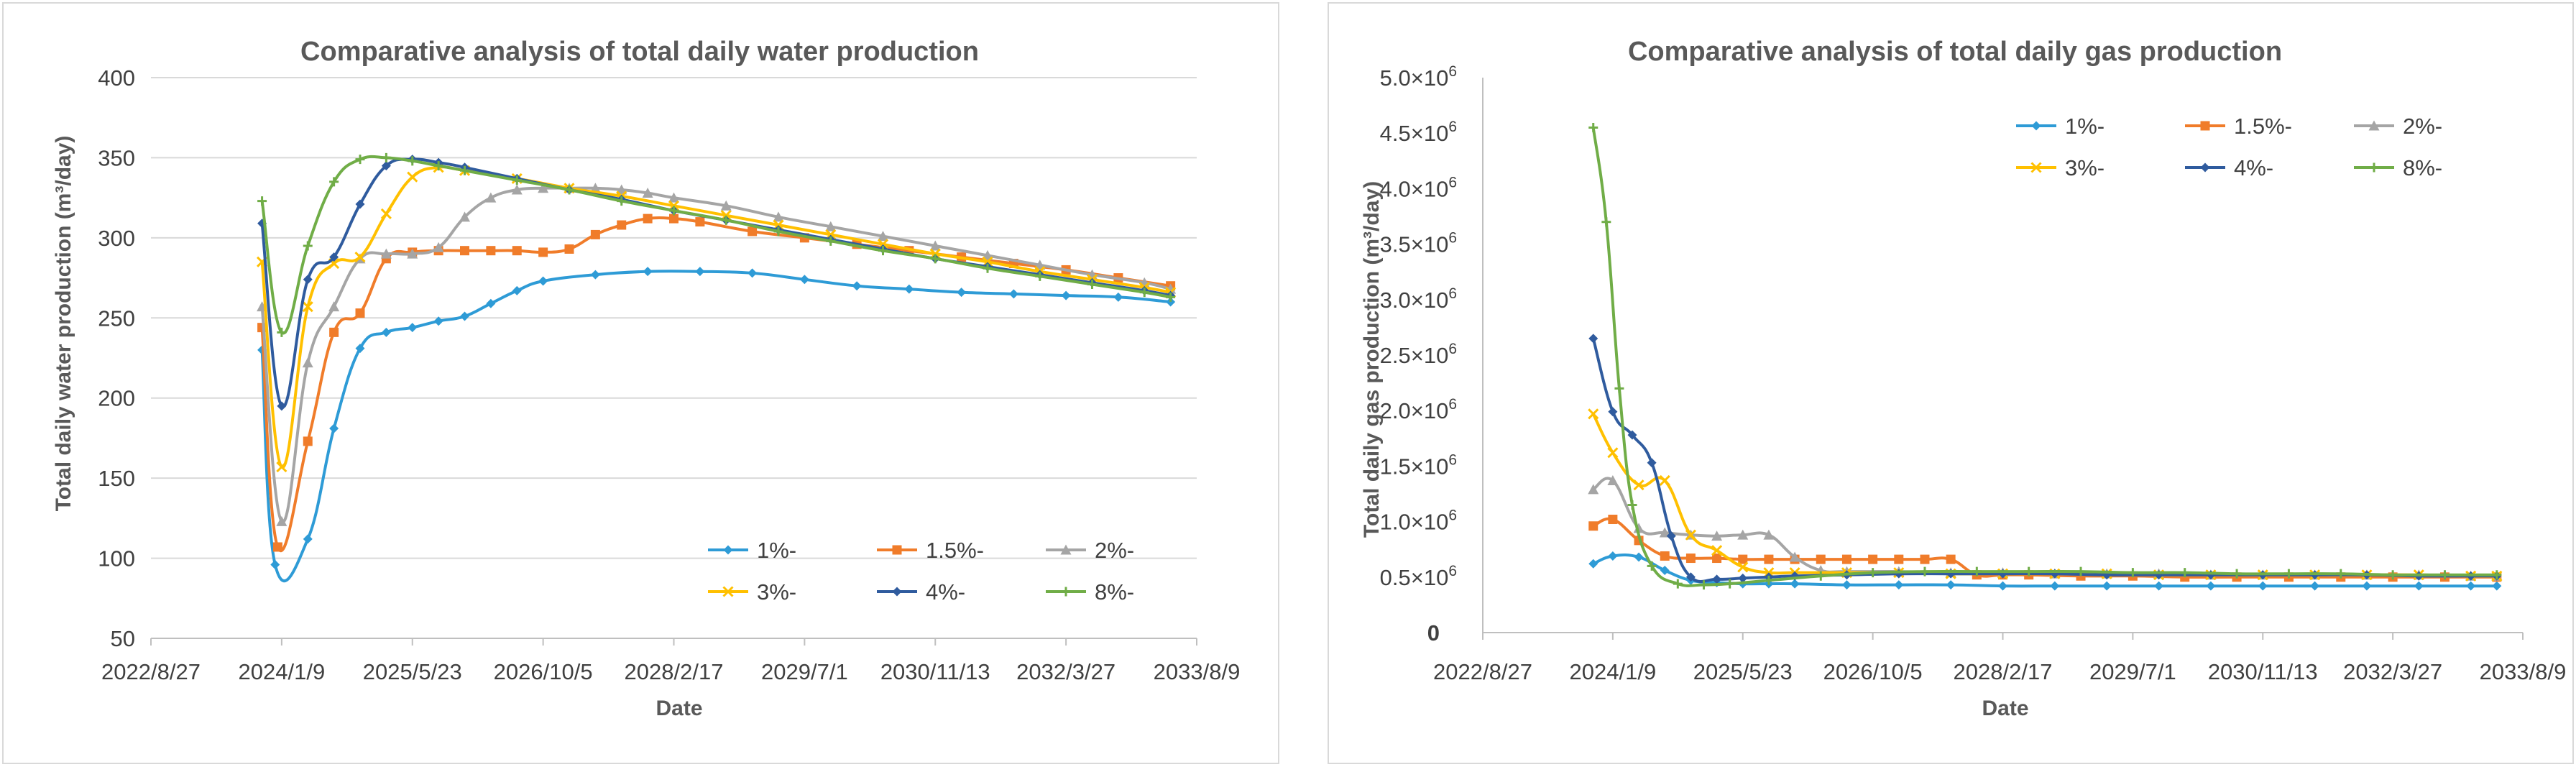 The height and width of the screenshot is (767, 2576). What do you see at coordinates (776, 592) in the screenshot?
I see `water-legend-label: 3%-` at bounding box center [776, 592].